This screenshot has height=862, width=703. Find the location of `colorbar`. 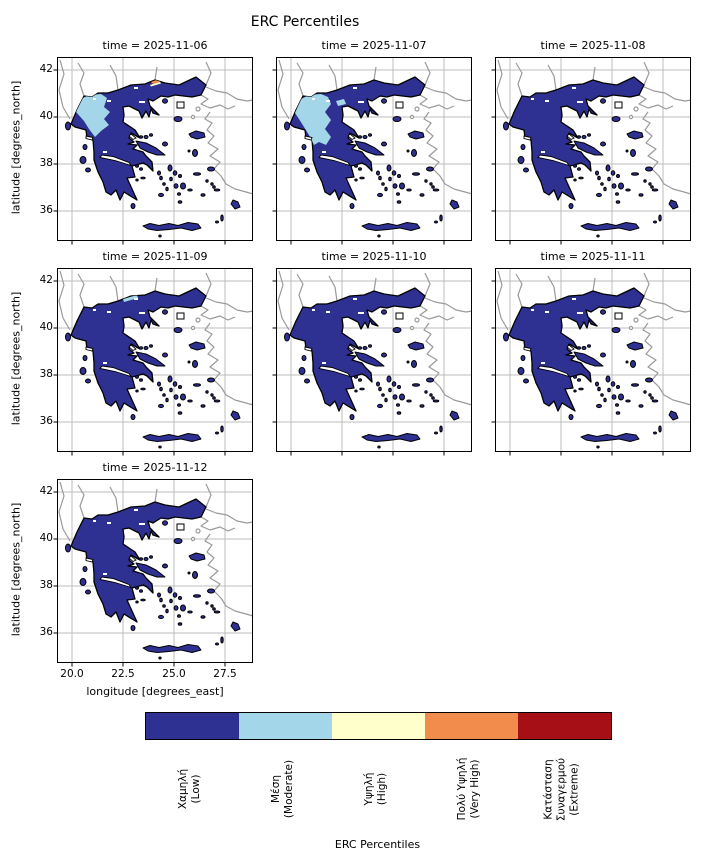

colorbar is located at coordinates (378, 726).